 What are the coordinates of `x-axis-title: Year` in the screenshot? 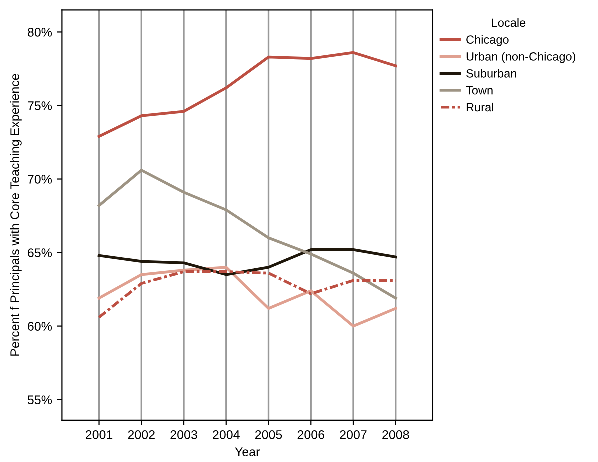 It's located at (247, 452).